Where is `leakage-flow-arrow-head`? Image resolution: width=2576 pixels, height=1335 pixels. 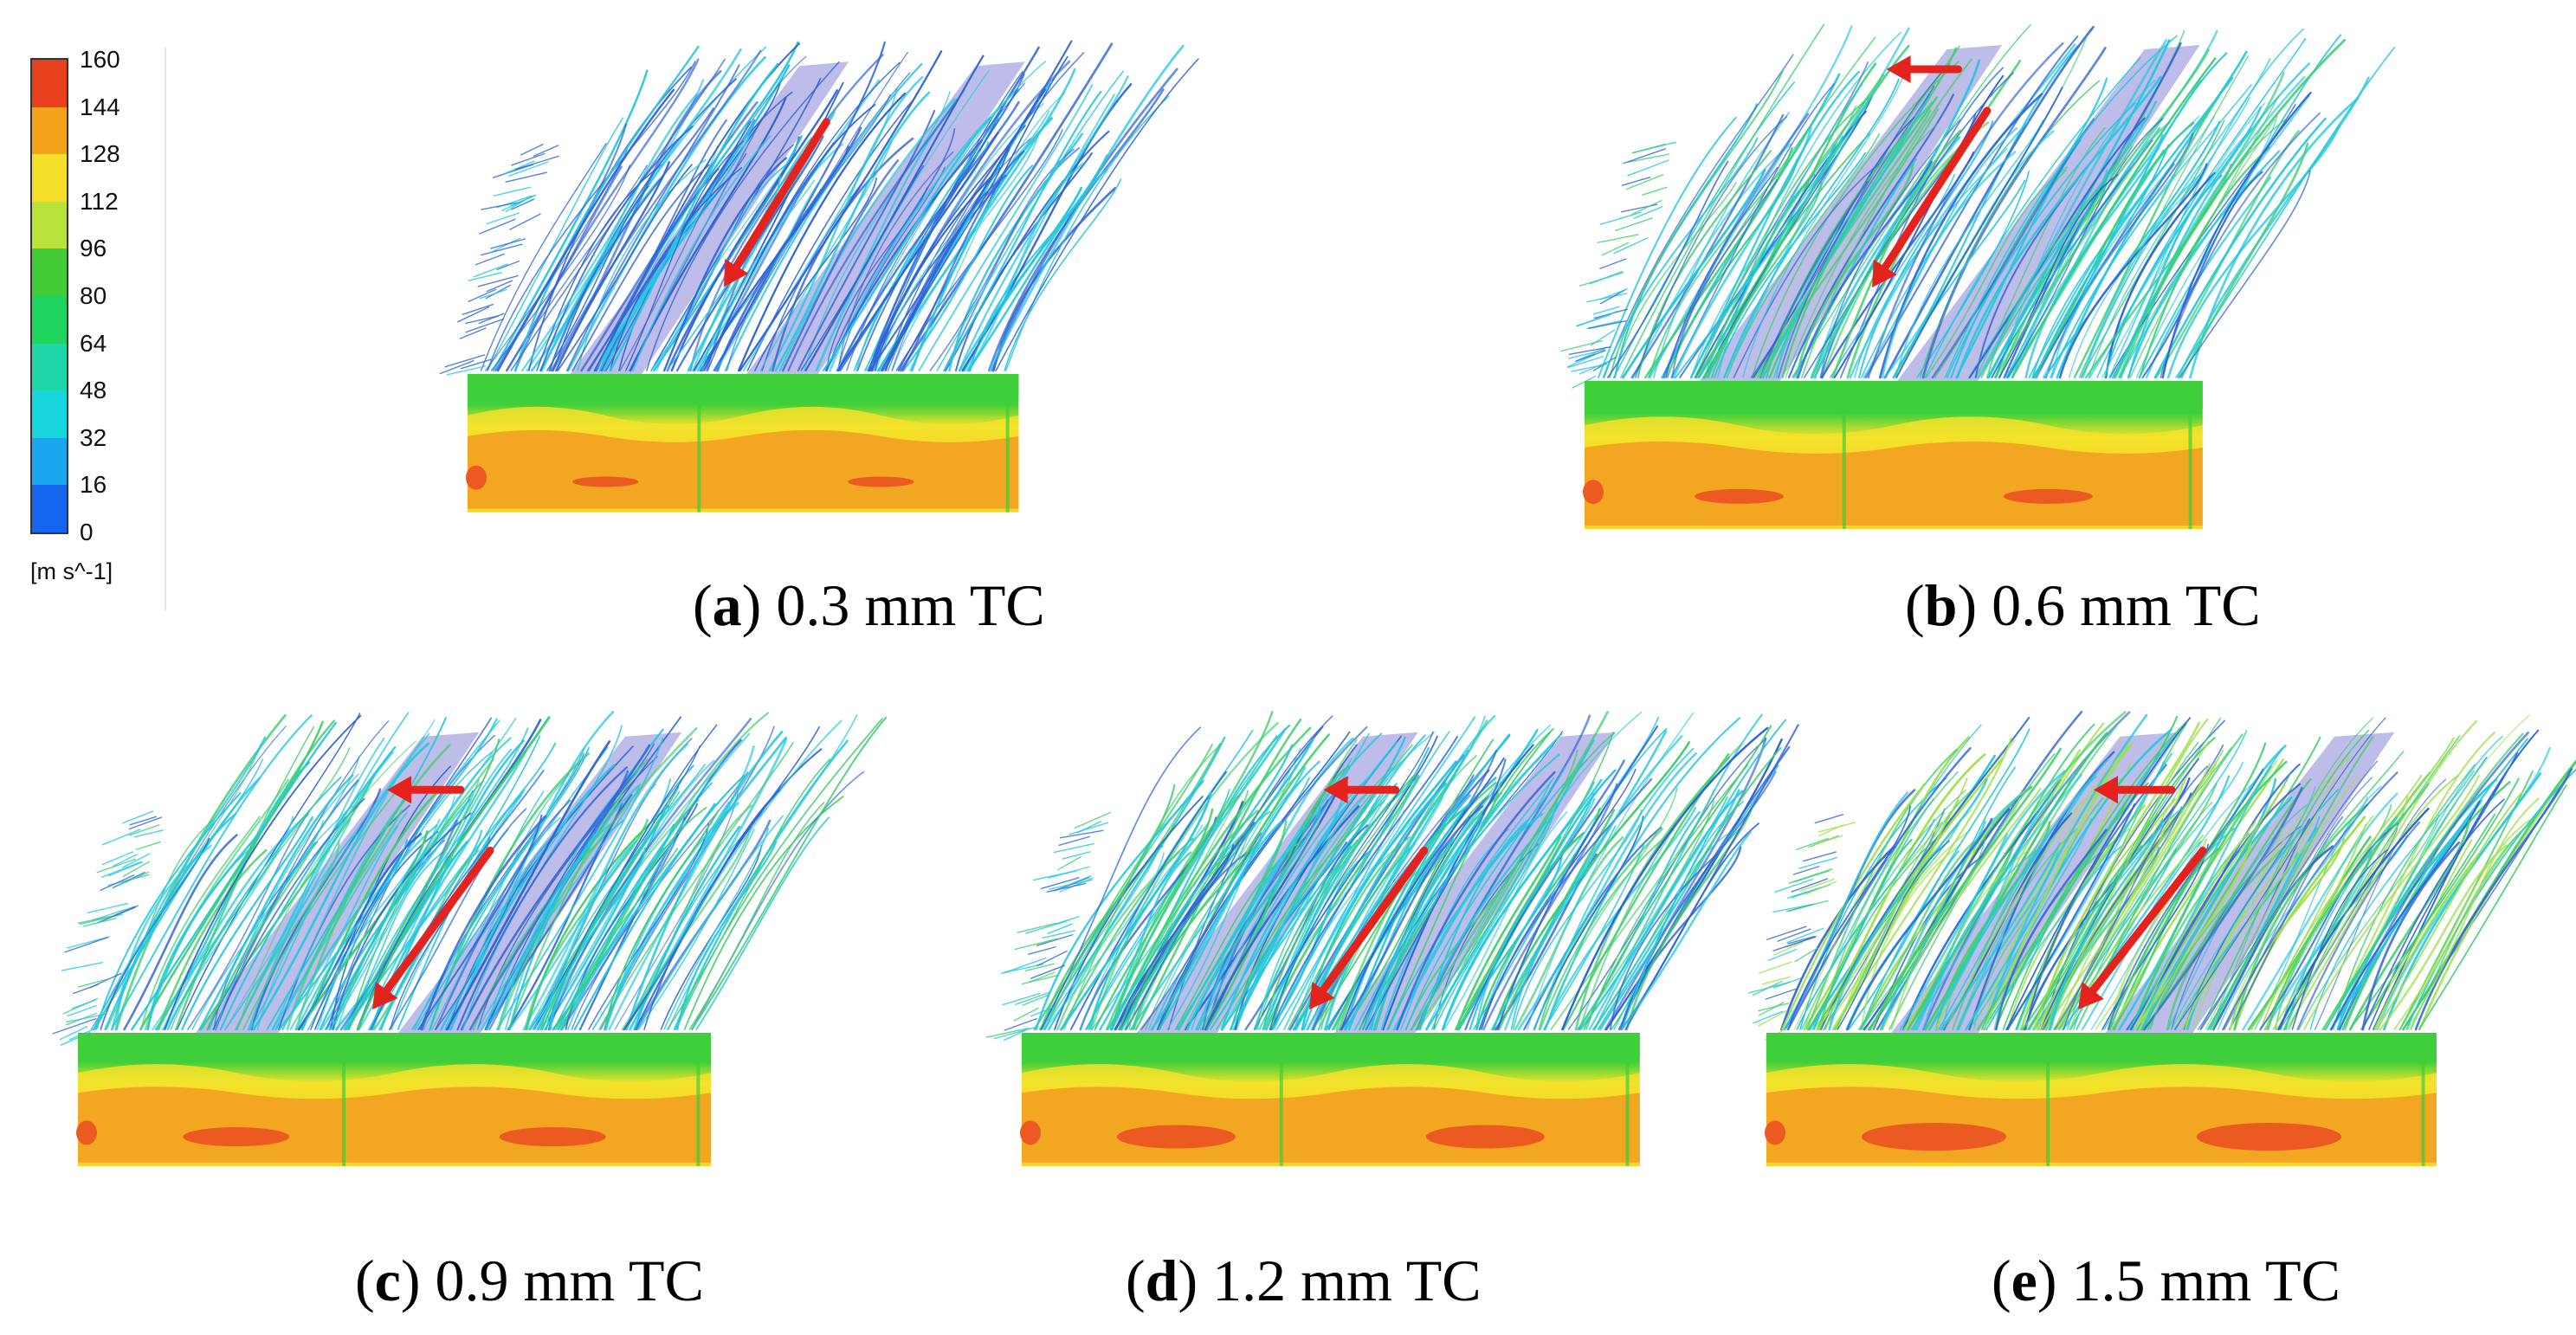
leakage-flow-arrow-head is located at coordinates (1885, 273).